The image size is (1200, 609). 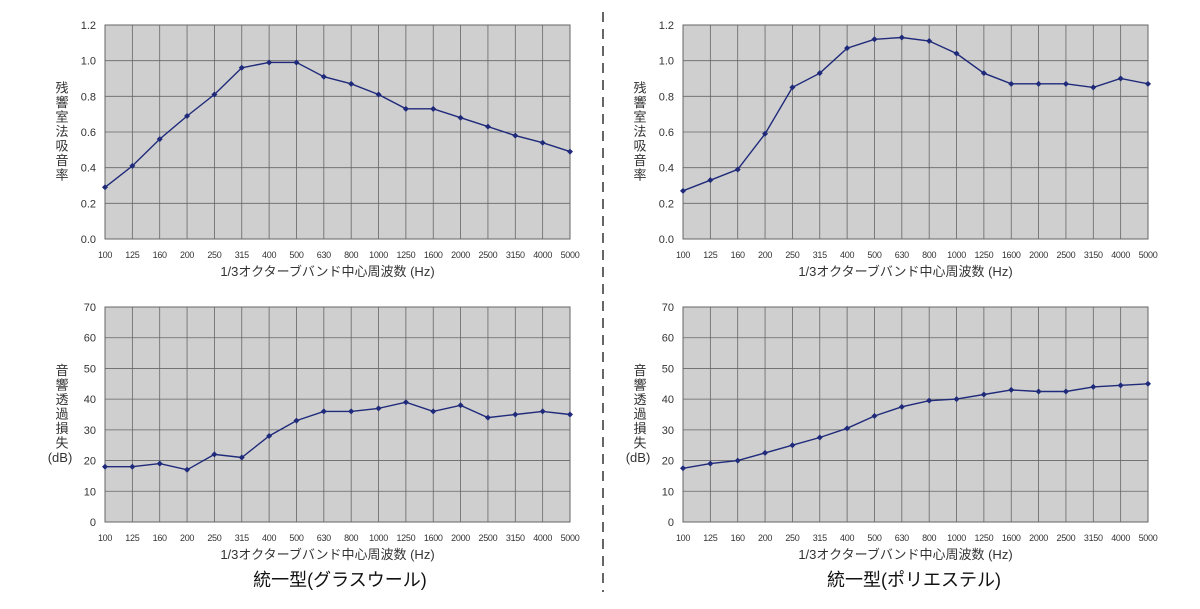 I want to click on y-tick-label: 70, so click(x=90, y=308).